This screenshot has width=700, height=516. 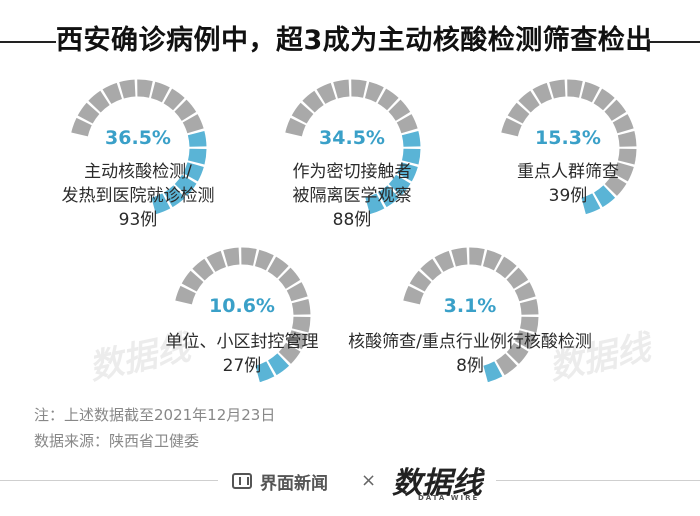 What do you see at coordinates (242, 366) in the screenshot?
I see `gauge-label-line: 27例` at bounding box center [242, 366].